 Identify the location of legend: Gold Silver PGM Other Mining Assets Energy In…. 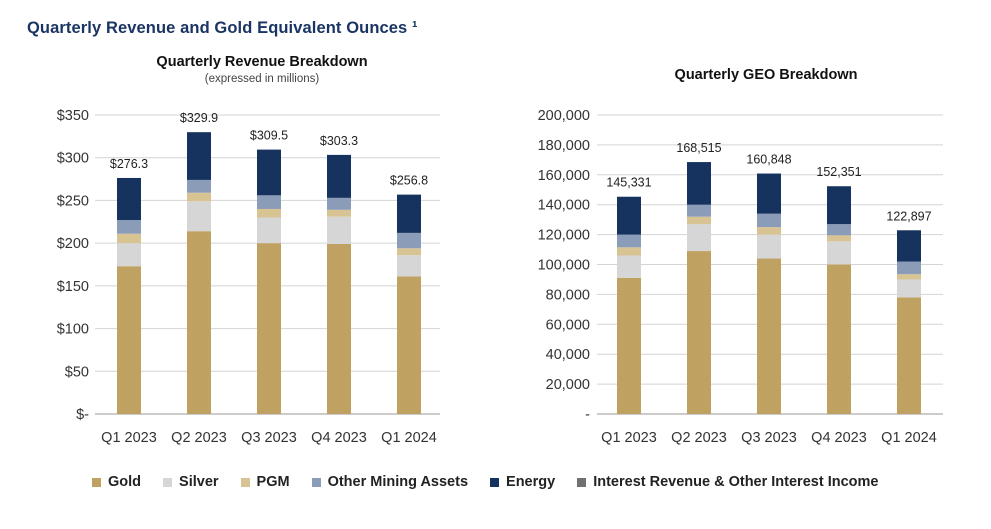
(496, 482).